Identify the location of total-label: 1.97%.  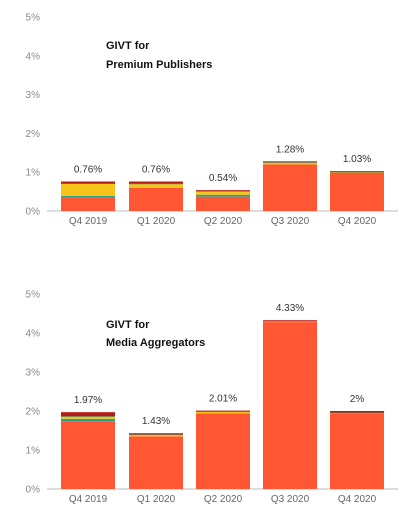
(88, 400).